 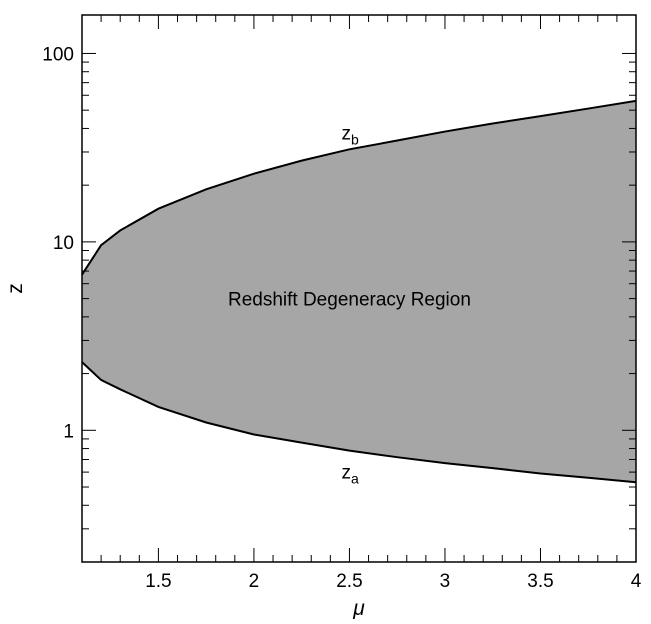 I want to click on series-label-zb: zb, so click(x=350, y=135).